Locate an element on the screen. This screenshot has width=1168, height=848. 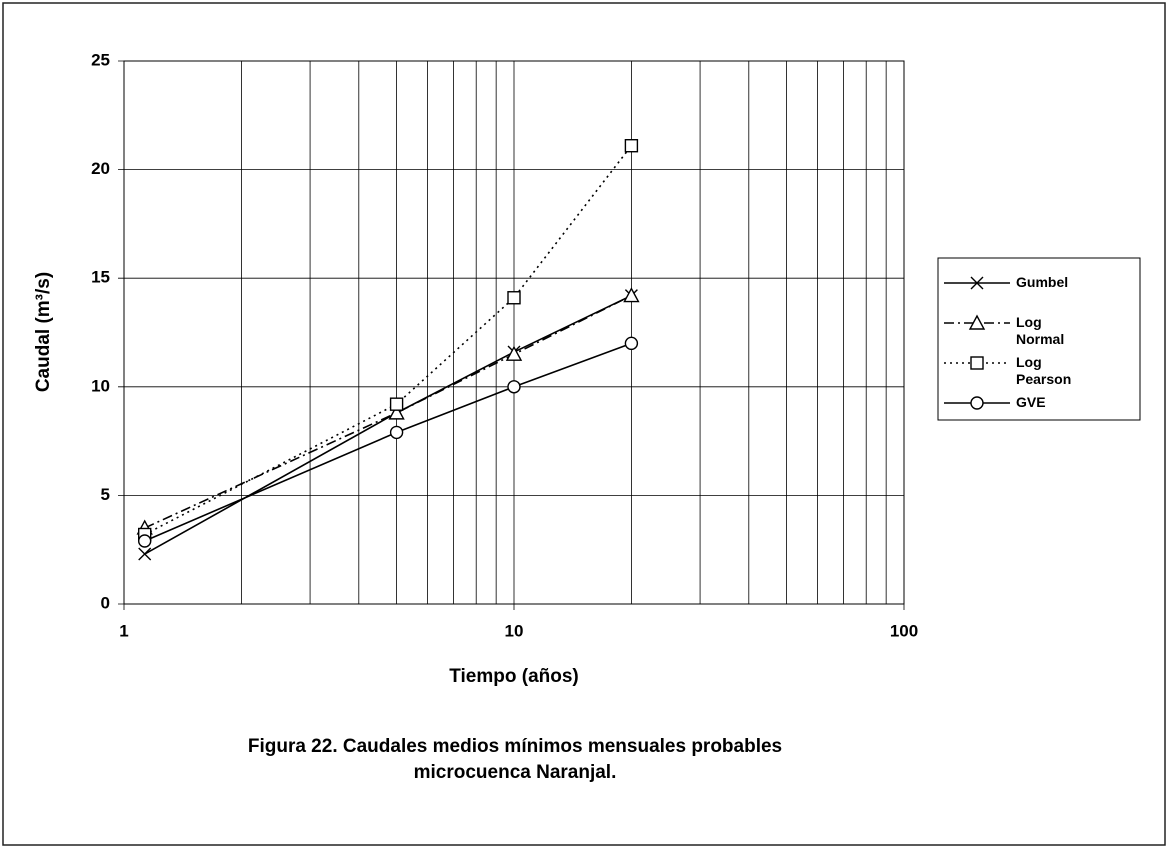
legend-label: Log Normal is located at coordinates (1040, 330).